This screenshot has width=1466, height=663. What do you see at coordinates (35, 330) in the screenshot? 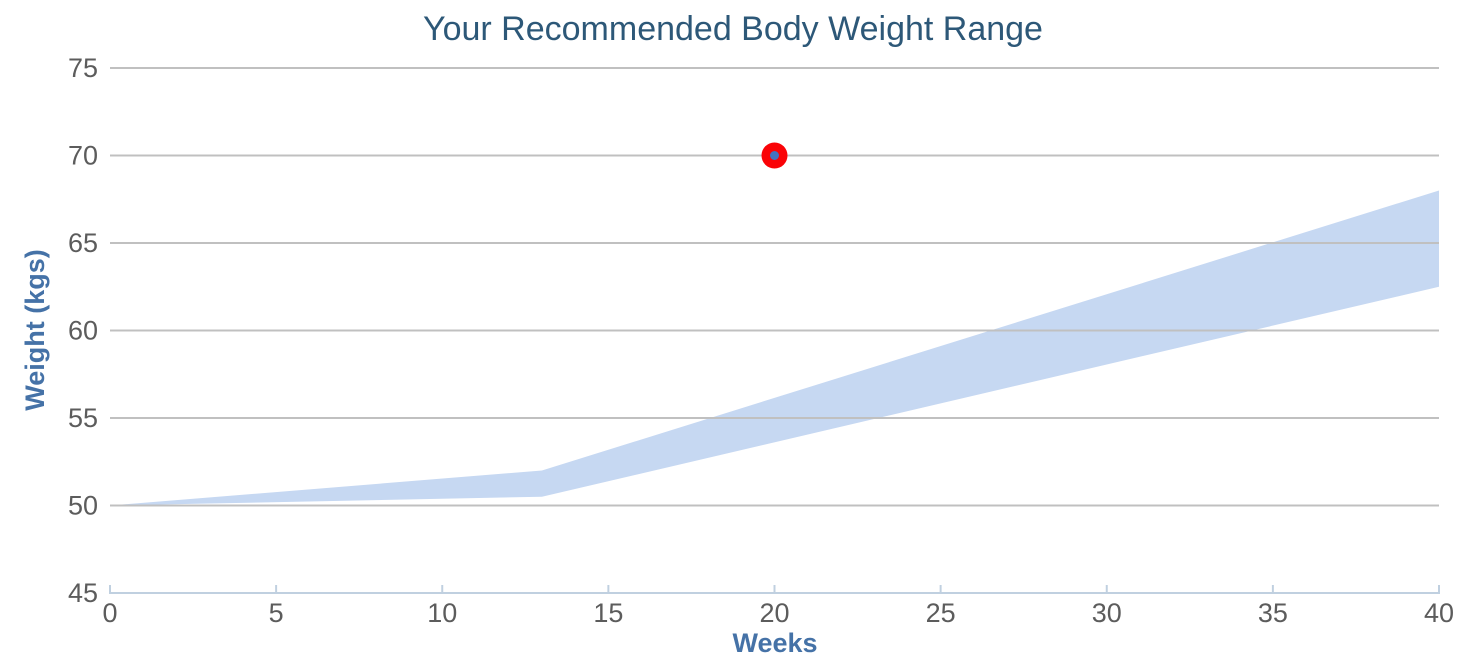
I see `y-axis-title: Weight (kgs)` at bounding box center [35, 330].